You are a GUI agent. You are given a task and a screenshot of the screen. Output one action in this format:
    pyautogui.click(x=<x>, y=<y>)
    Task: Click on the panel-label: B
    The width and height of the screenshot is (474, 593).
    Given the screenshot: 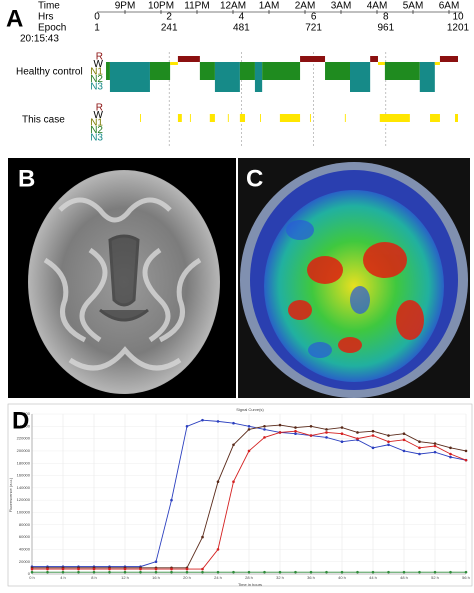 What is the action you would take?
    pyautogui.click(x=26, y=178)
    